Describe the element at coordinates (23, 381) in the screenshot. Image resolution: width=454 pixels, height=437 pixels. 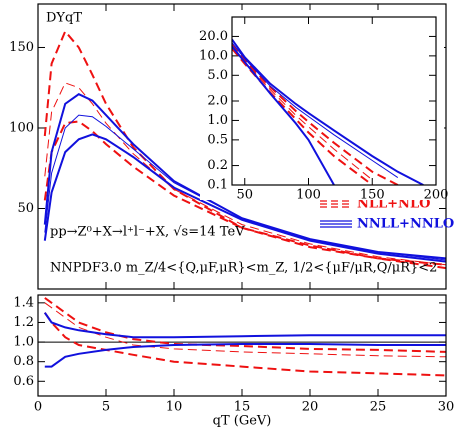
I see `y-tick-label: 0.6` at that location.